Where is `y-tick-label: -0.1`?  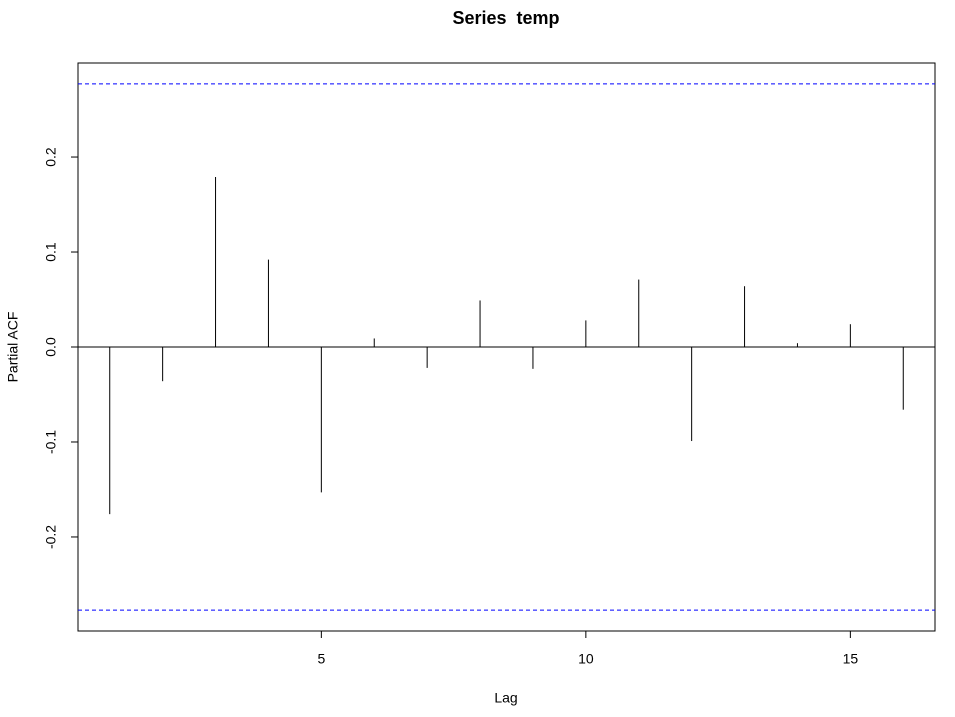
y-tick-label: -0.1 is located at coordinates (51, 442).